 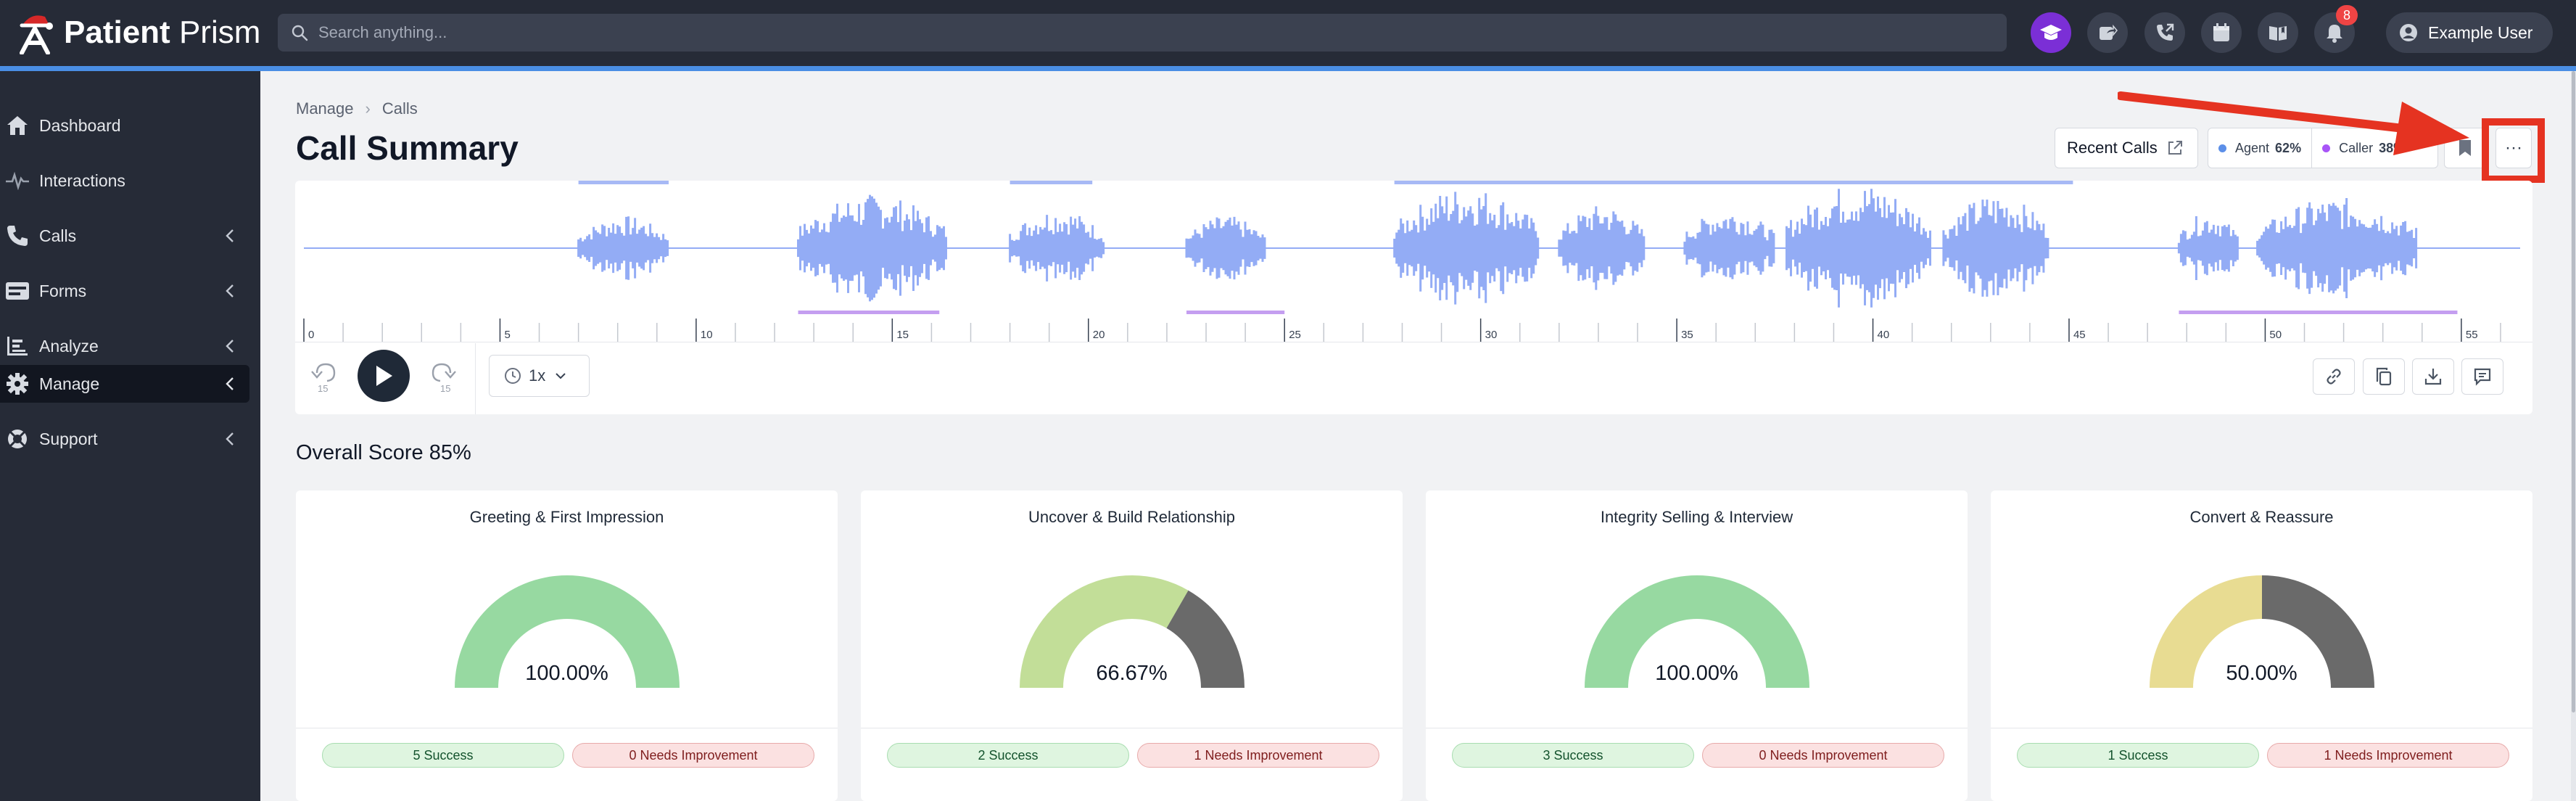 What do you see at coordinates (69, 346) in the screenshot?
I see `sidebar-item-label: Analyze` at bounding box center [69, 346].